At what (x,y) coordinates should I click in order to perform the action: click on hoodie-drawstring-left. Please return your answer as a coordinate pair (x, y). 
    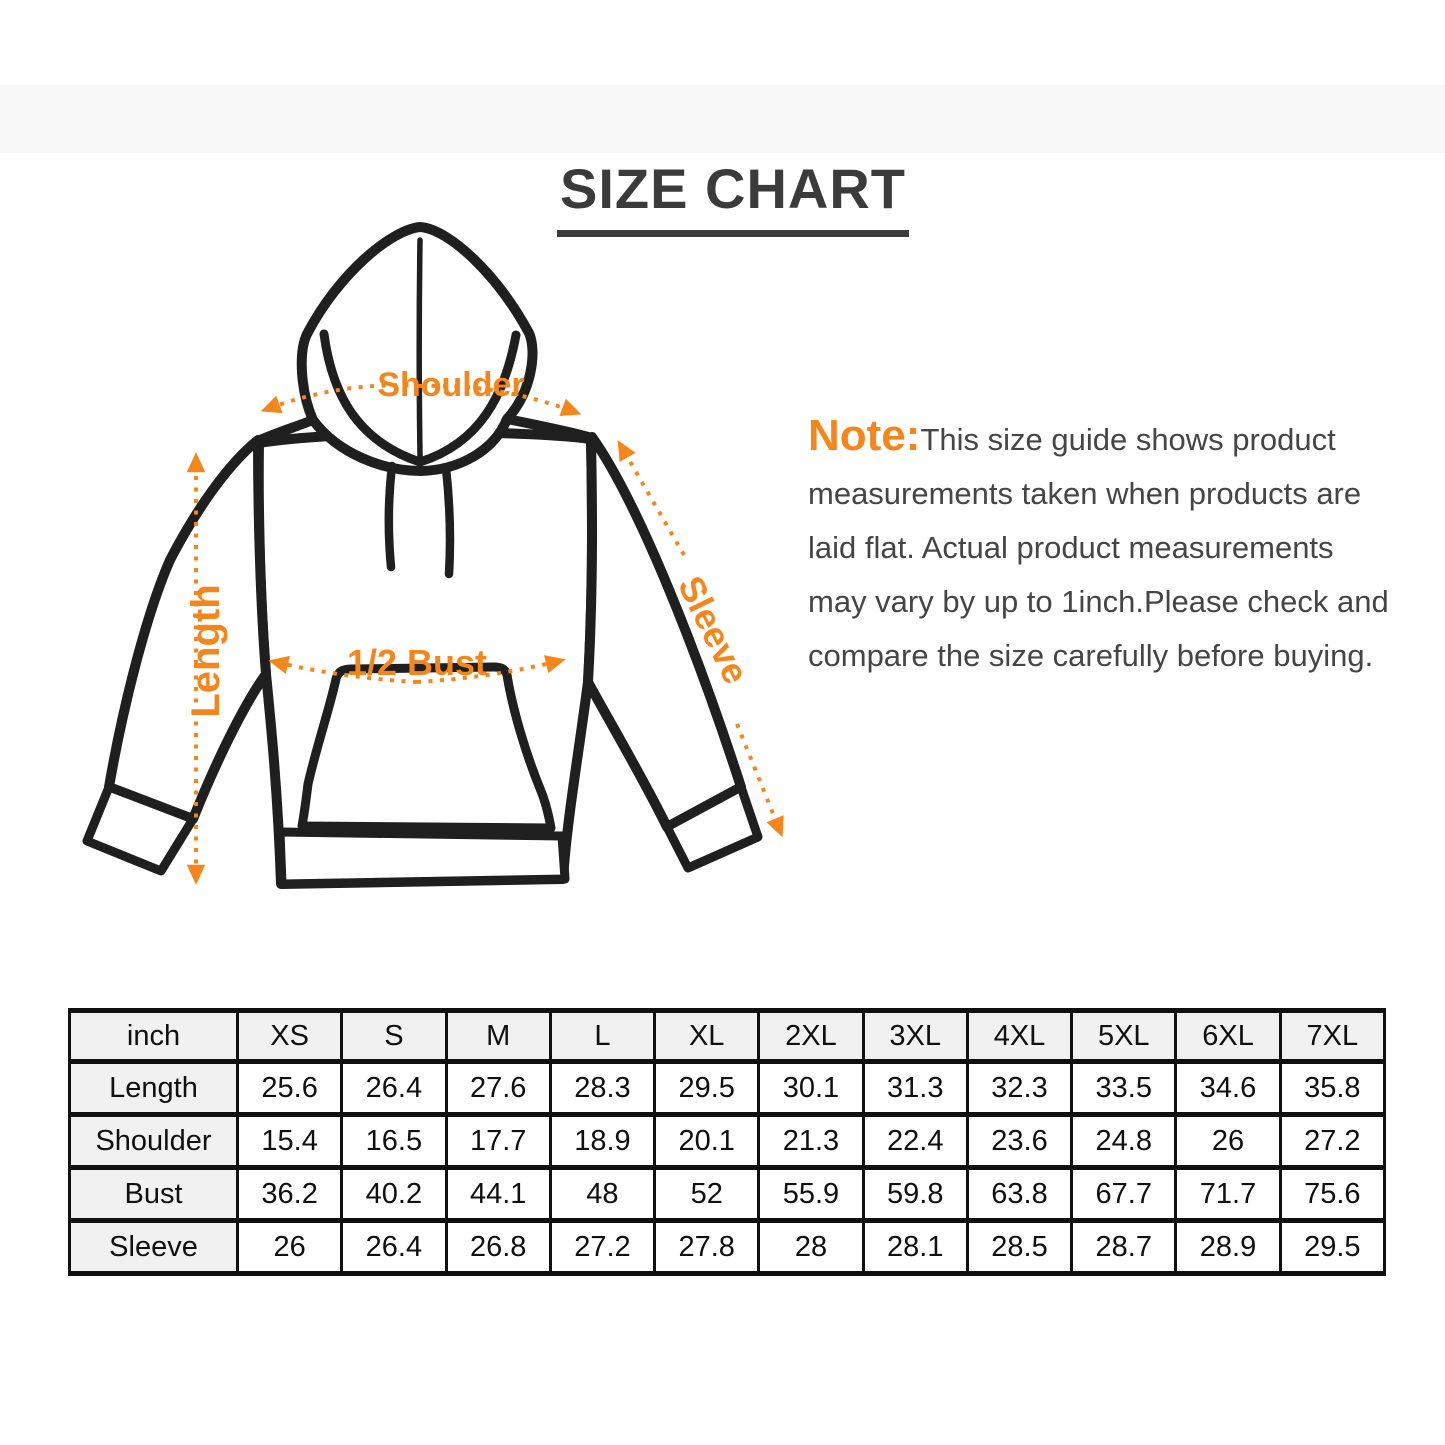
    Looking at the image, I should click on (390, 516).